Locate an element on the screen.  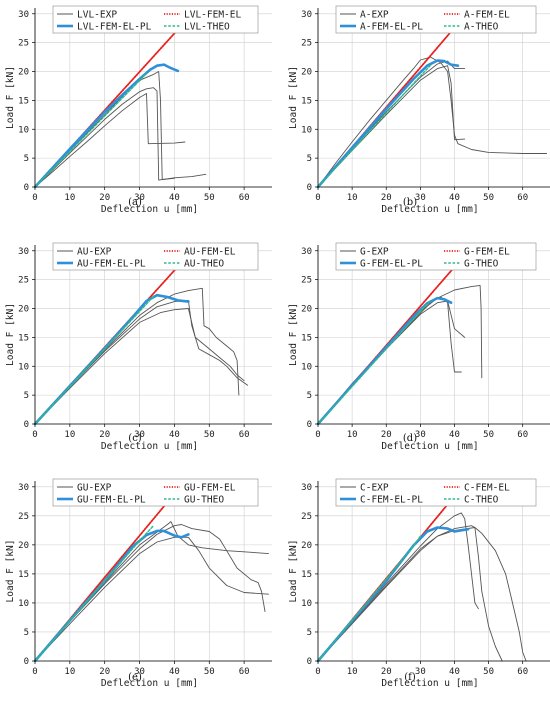
legend-label-AU-FEM-EL: AU-FEM-EL is located at coordinates (210, 252).